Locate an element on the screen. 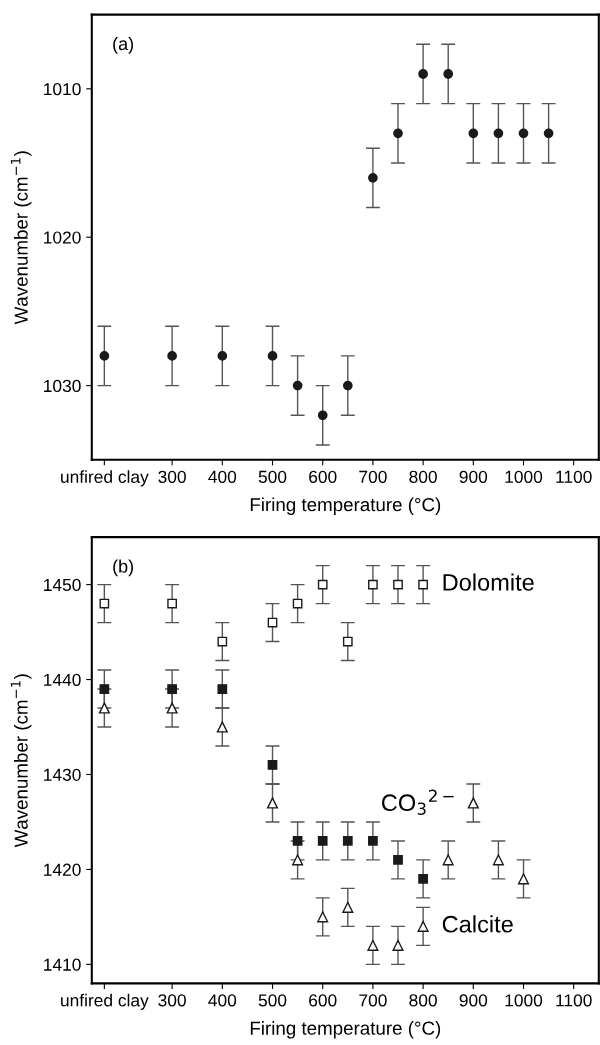 Image resolution: width=600 pixels, height=1045 pixels. y-tick-label: 1410 is located at coordinates (62, 964).